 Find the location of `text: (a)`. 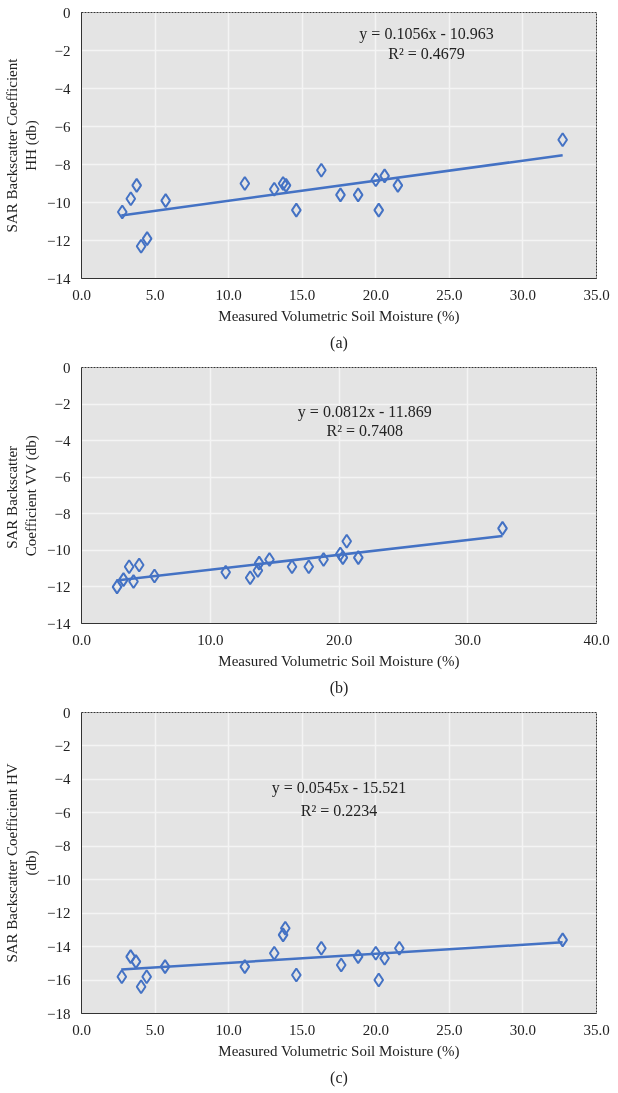

text: (a) is located at coordinates (339, 342).